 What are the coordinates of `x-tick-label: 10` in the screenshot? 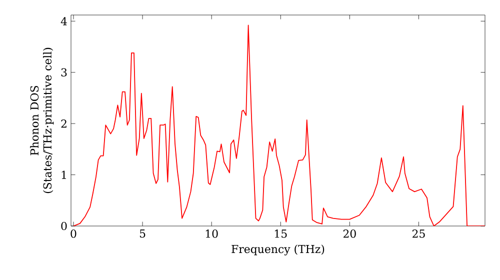 It's located at (212, 234).